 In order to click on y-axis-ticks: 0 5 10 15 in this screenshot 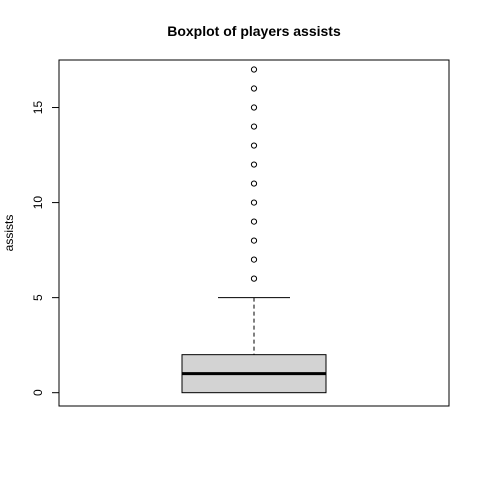, I will do `click(45, 248)`.